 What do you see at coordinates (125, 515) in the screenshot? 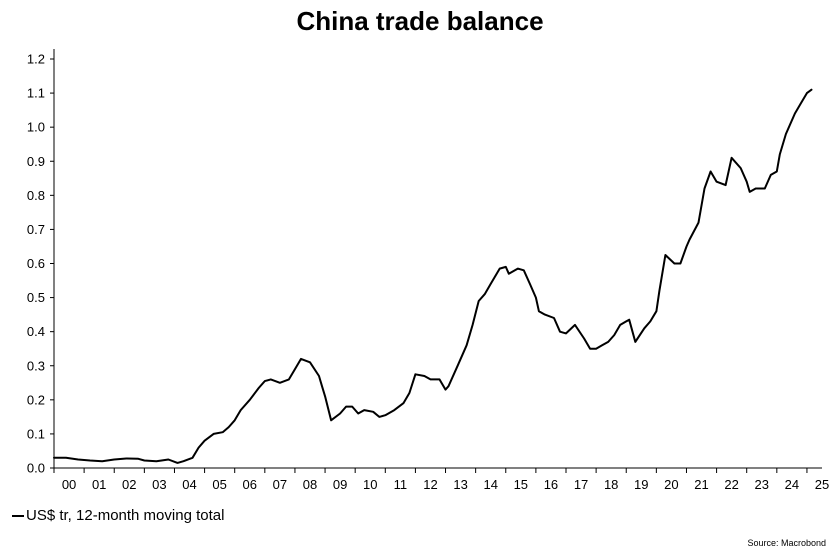
I see `legend-label: US$ tr, 12-month moving total` at bounding box center [125, 515].